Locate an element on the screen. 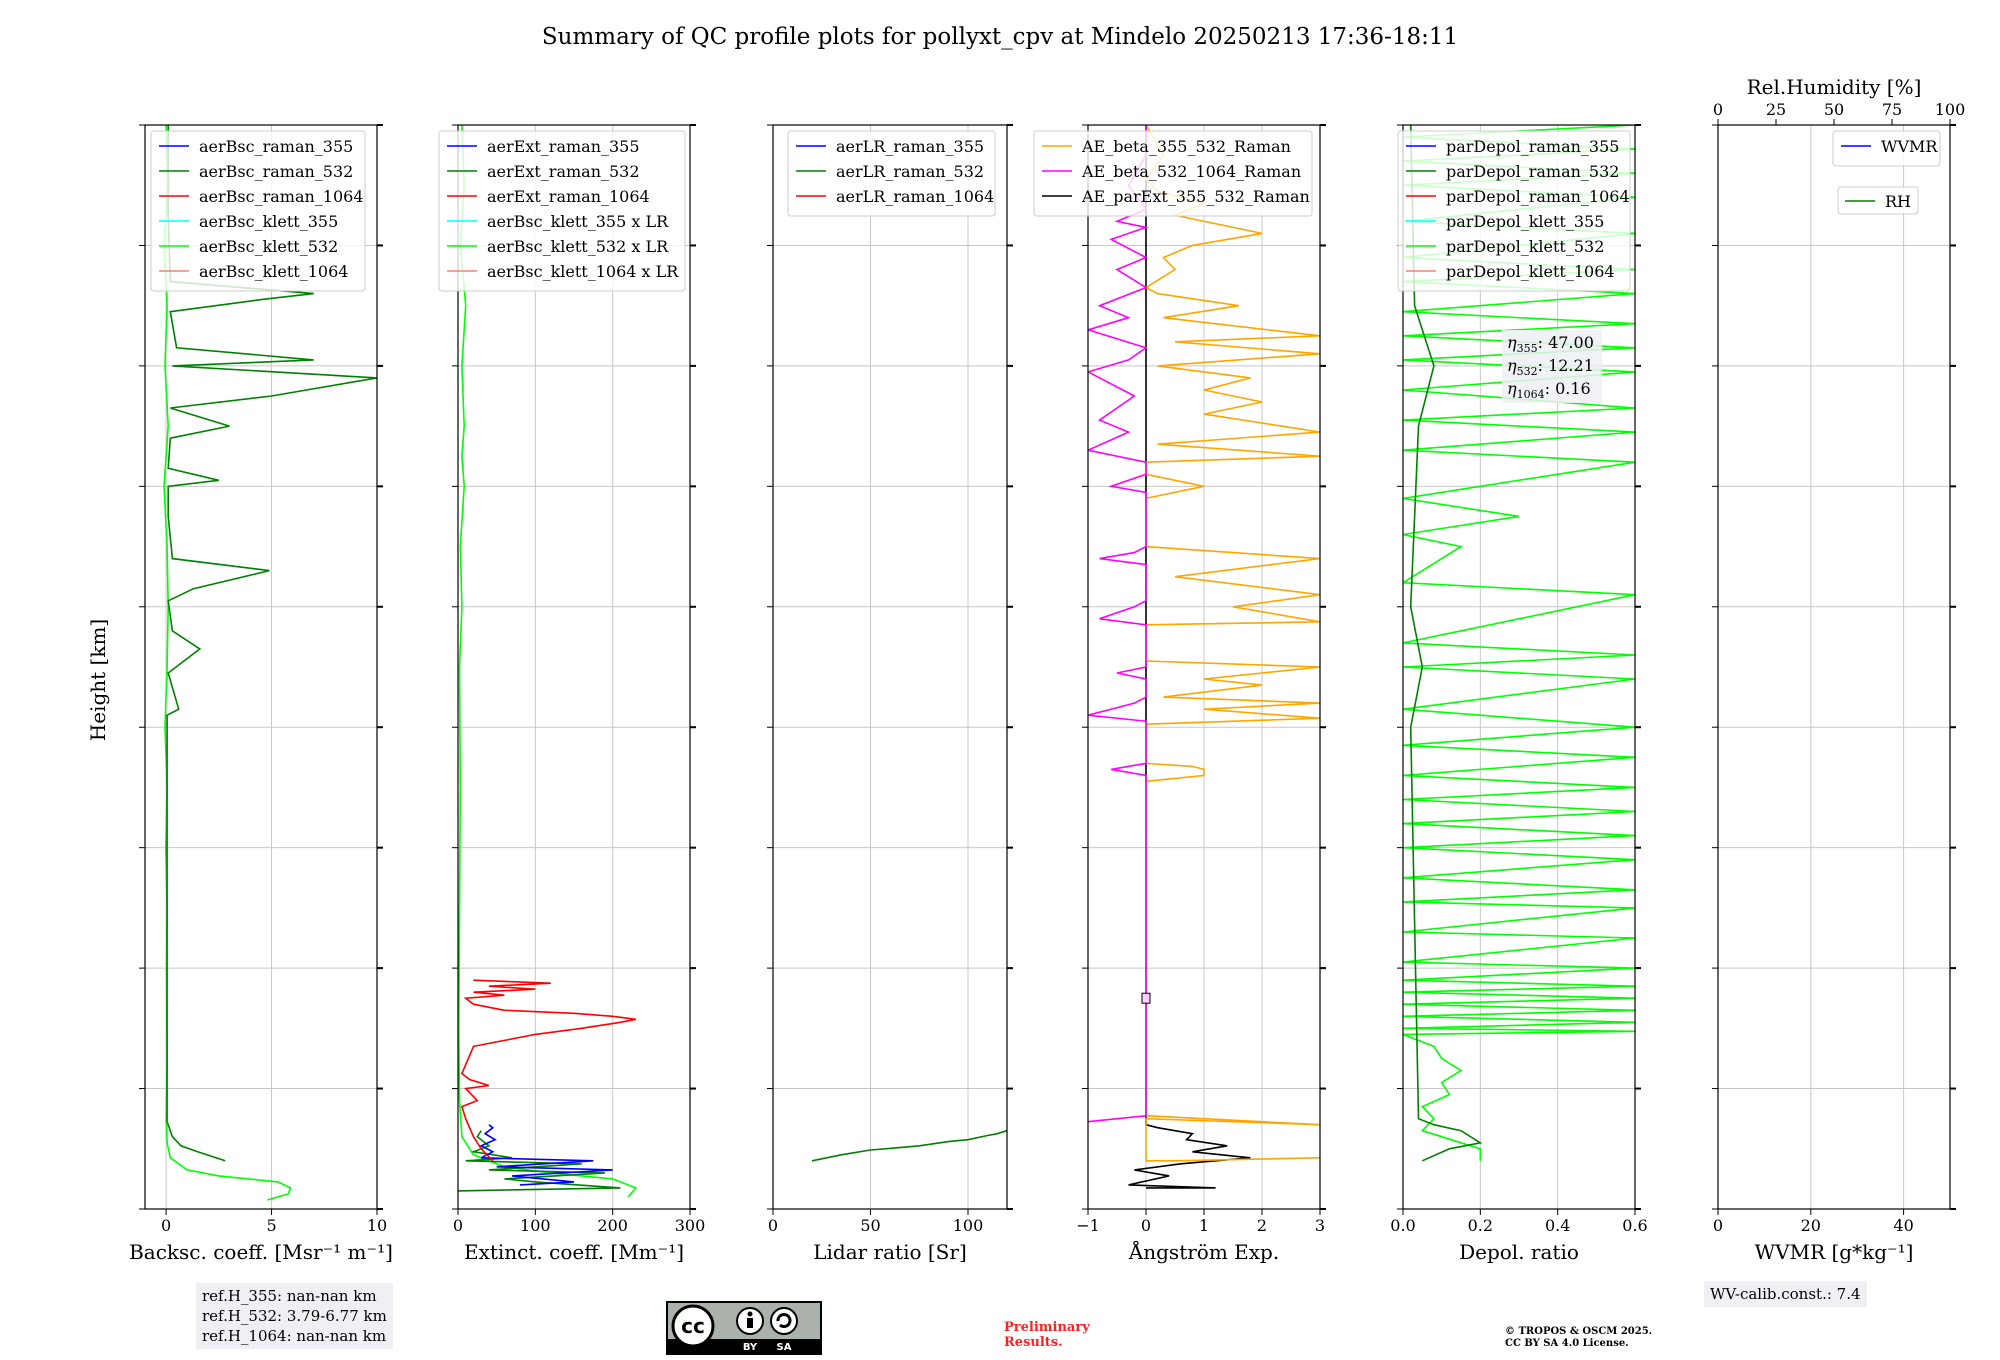  legend-rh: RH is located at coordinates (1878, 200).